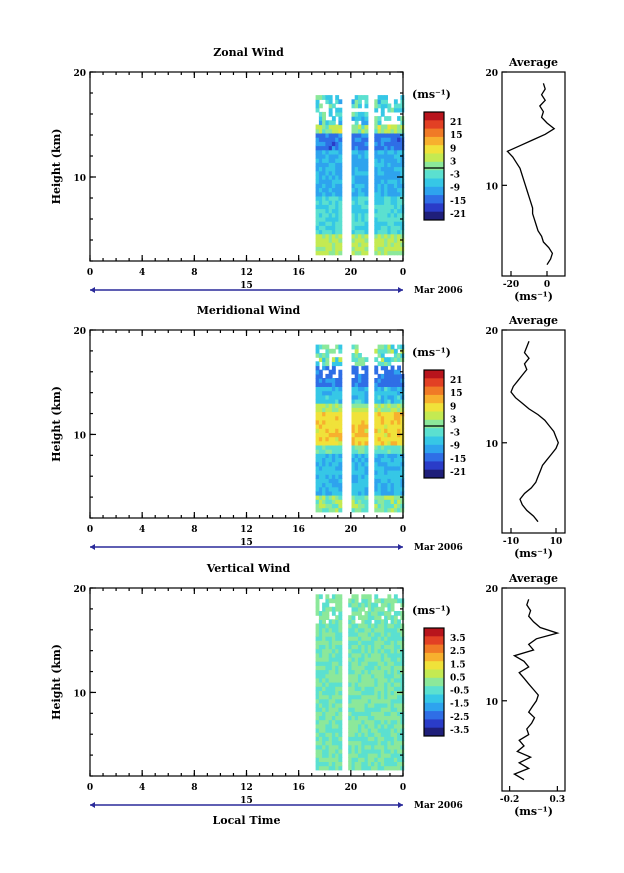 This screenshot has width=624, height=873. What do you see at coordinates (142, 273) in the screenshot?
I see `x-tick-label: 4` at bounding box center [142, 273].